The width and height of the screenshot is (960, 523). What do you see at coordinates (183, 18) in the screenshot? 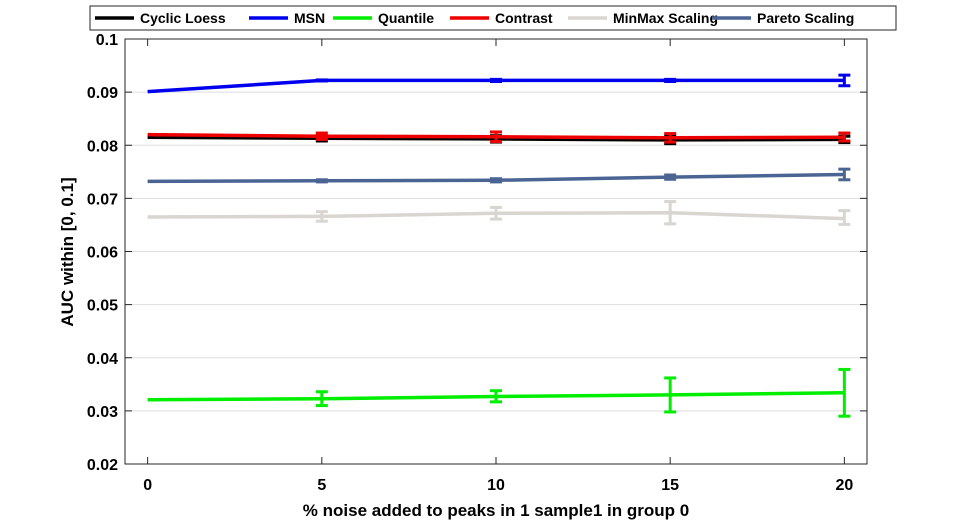
I see `legend-label: Cyclic Loess` at bounding box center [183, 18].